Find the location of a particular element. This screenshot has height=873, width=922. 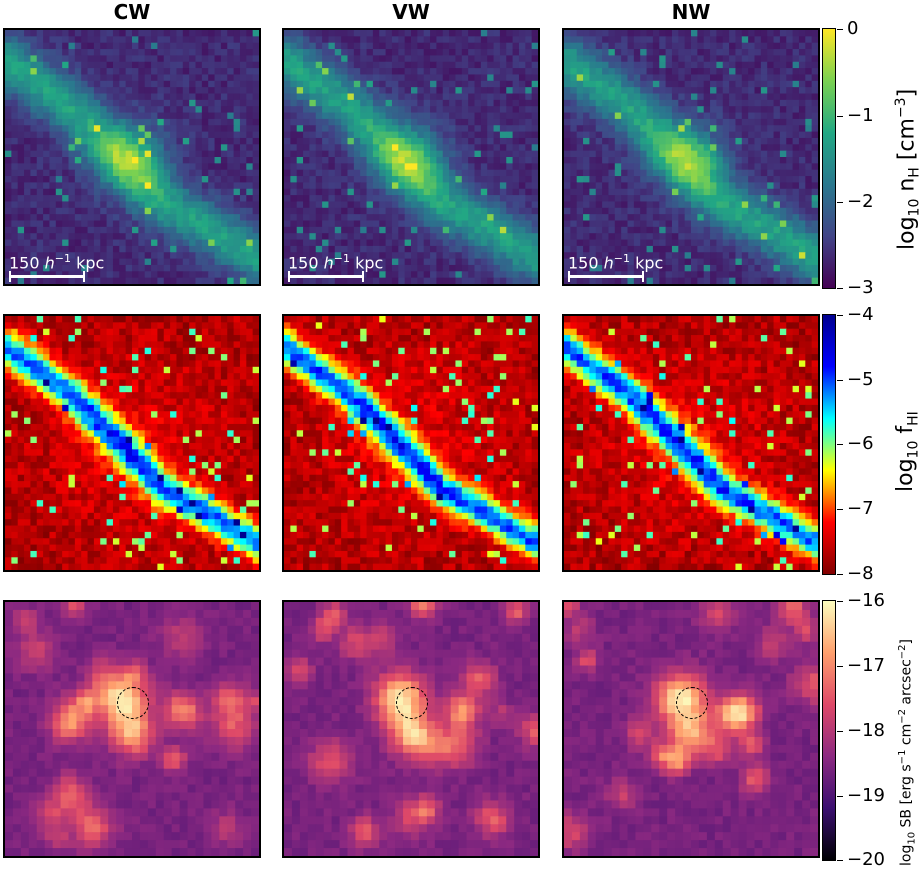

scale-bar-line is located at coordinates (606, 276).